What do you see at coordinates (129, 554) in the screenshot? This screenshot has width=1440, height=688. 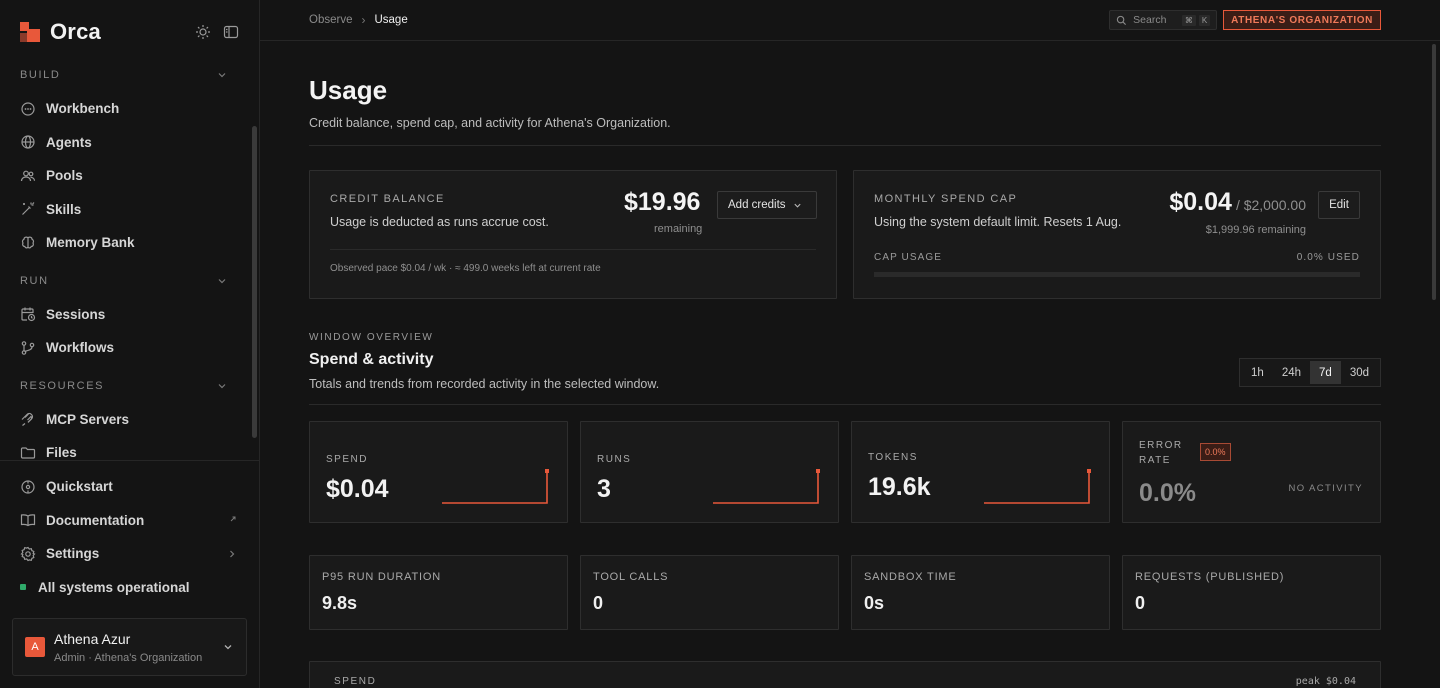 I see `sidebar-item-settings: Settings` at bounding box center [129, 554].